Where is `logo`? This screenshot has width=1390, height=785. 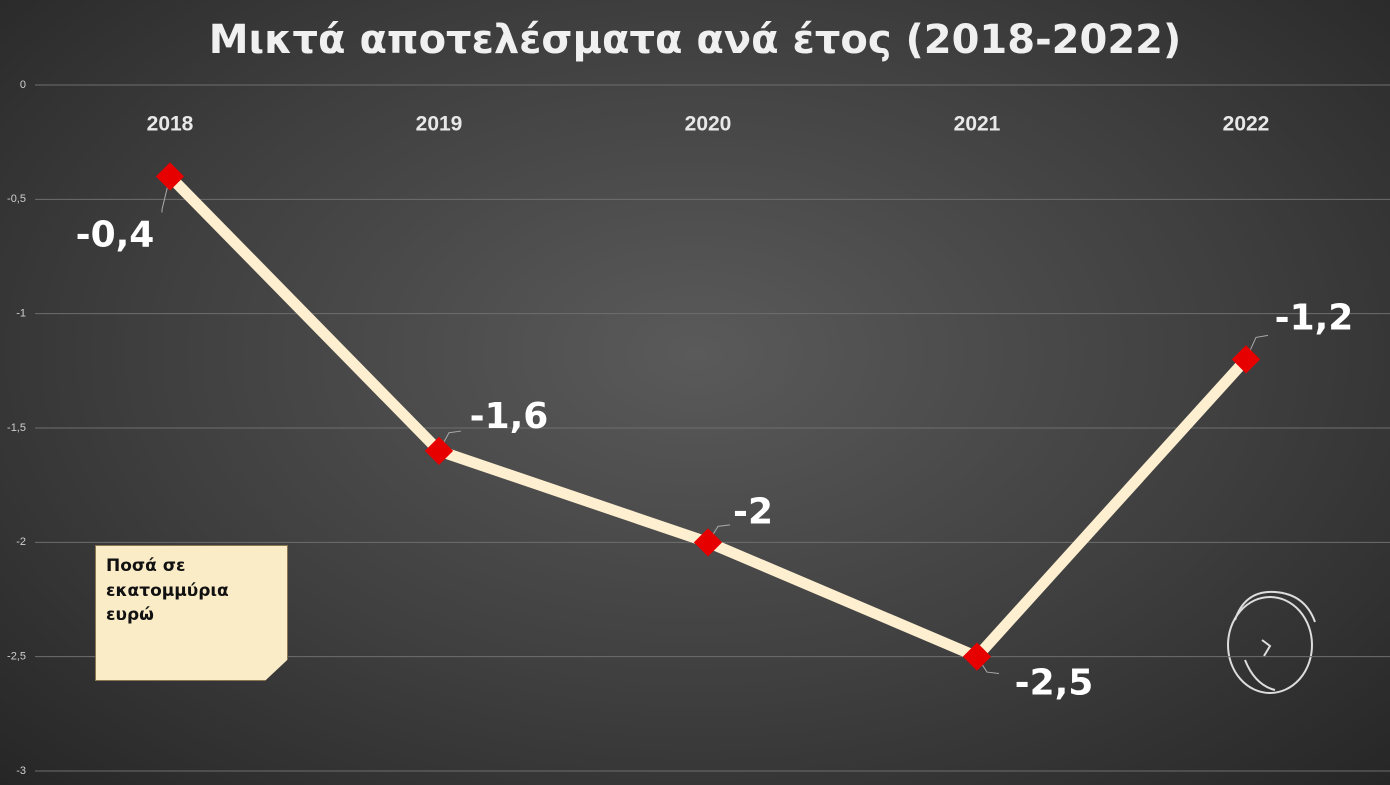 logo is located at coordinates (1271, 642).